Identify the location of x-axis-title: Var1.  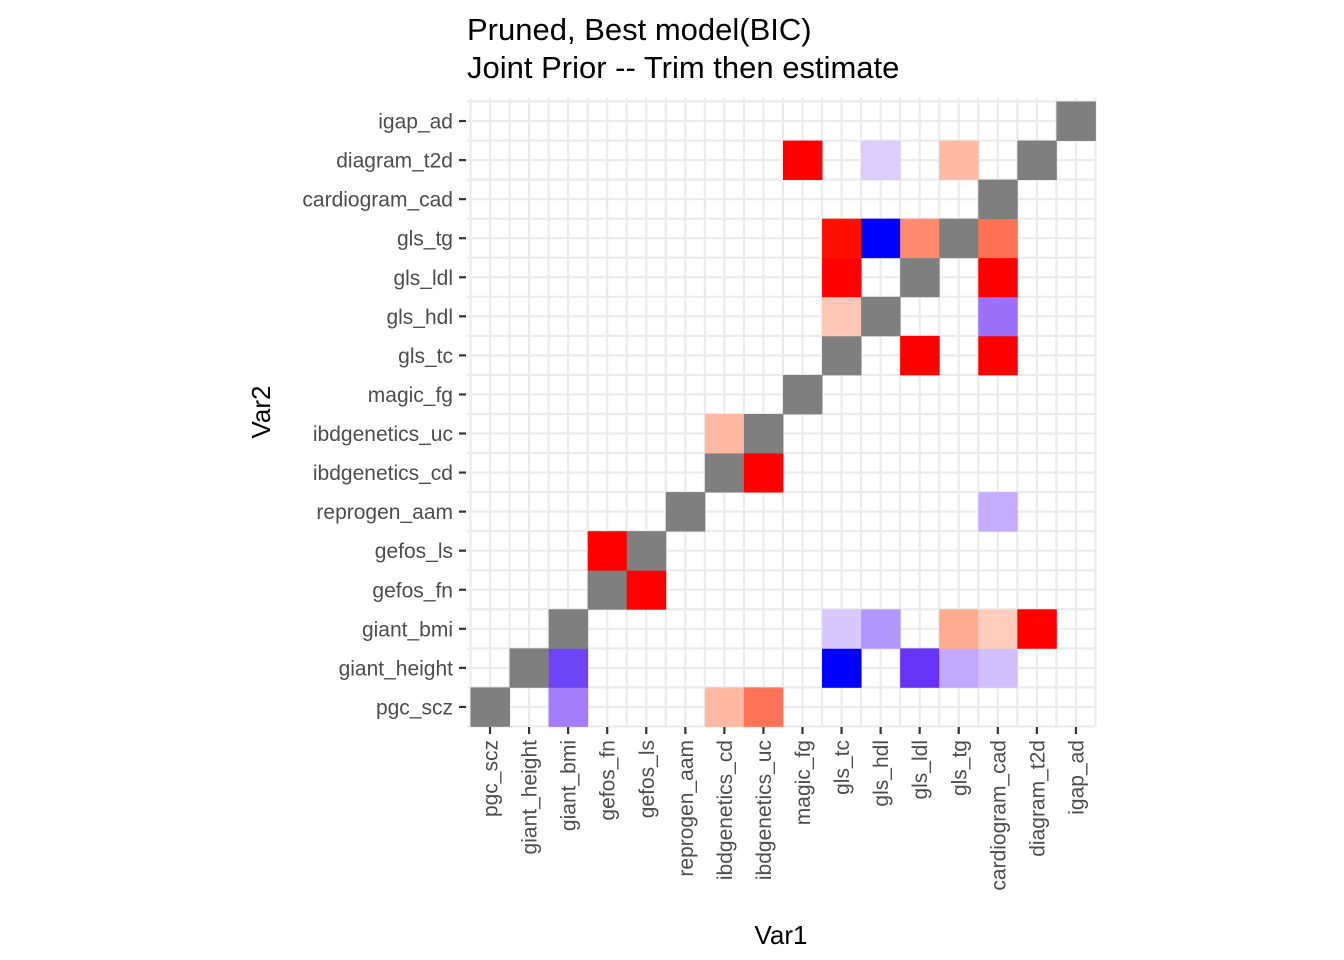
(781, 935).